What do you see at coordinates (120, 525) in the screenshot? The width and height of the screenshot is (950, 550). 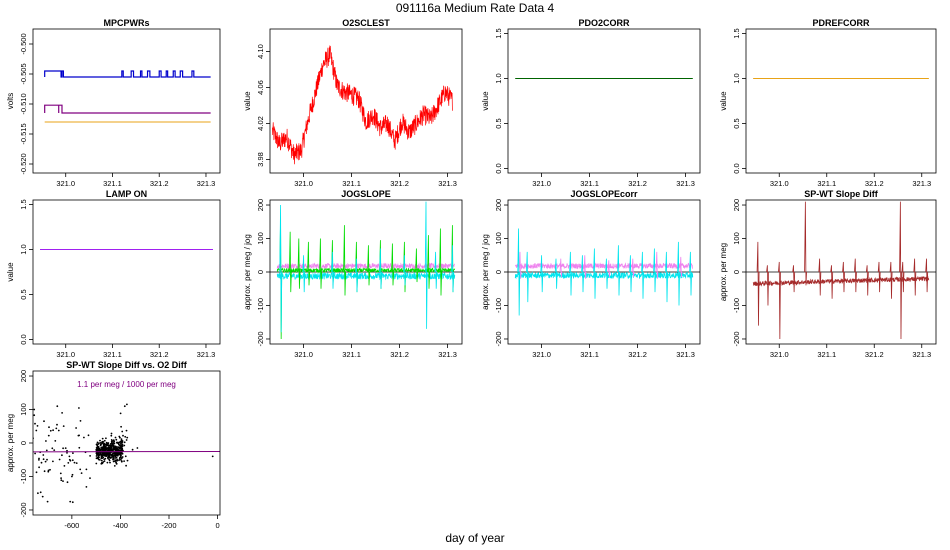 I see `x-tick-label: -400` at bounding box center [120, 525].